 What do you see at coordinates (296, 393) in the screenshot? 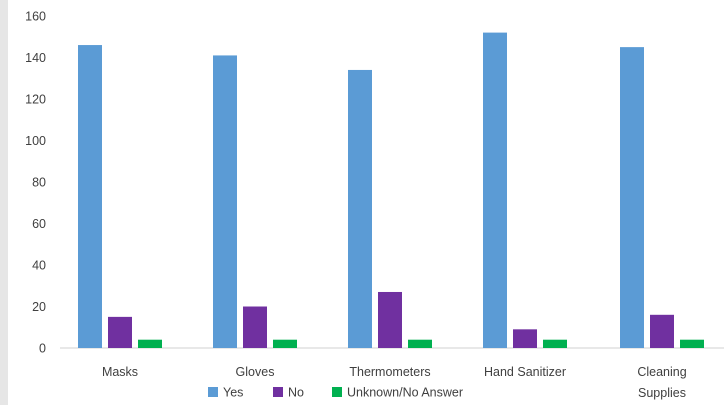
I see `legend-label: No` at bounding box center [296, 393].